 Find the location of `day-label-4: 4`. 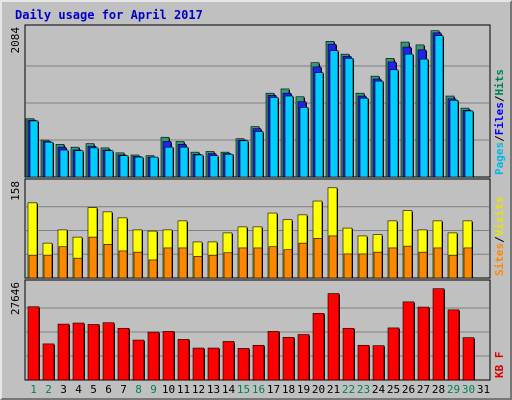

day-label-4: 4 is located at coordinates (78, 389).